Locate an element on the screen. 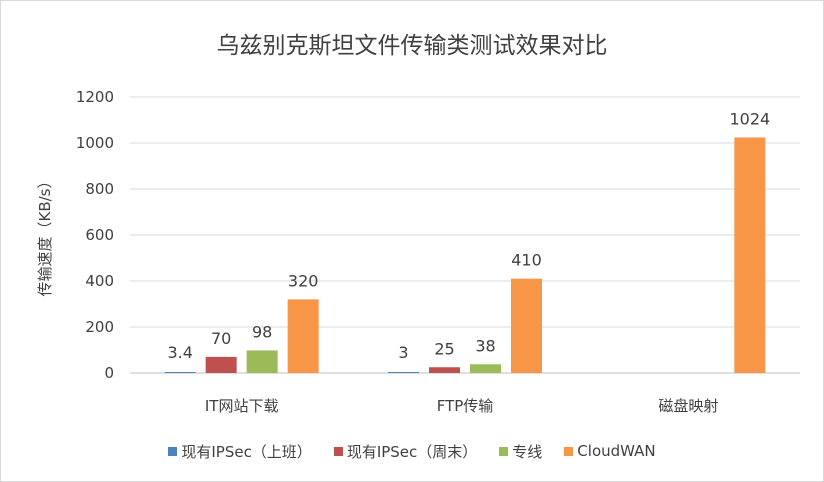 Image resolution: width=824 pixels, height=482 pixels. data-label: 38 is located at coordinates (485, 345).